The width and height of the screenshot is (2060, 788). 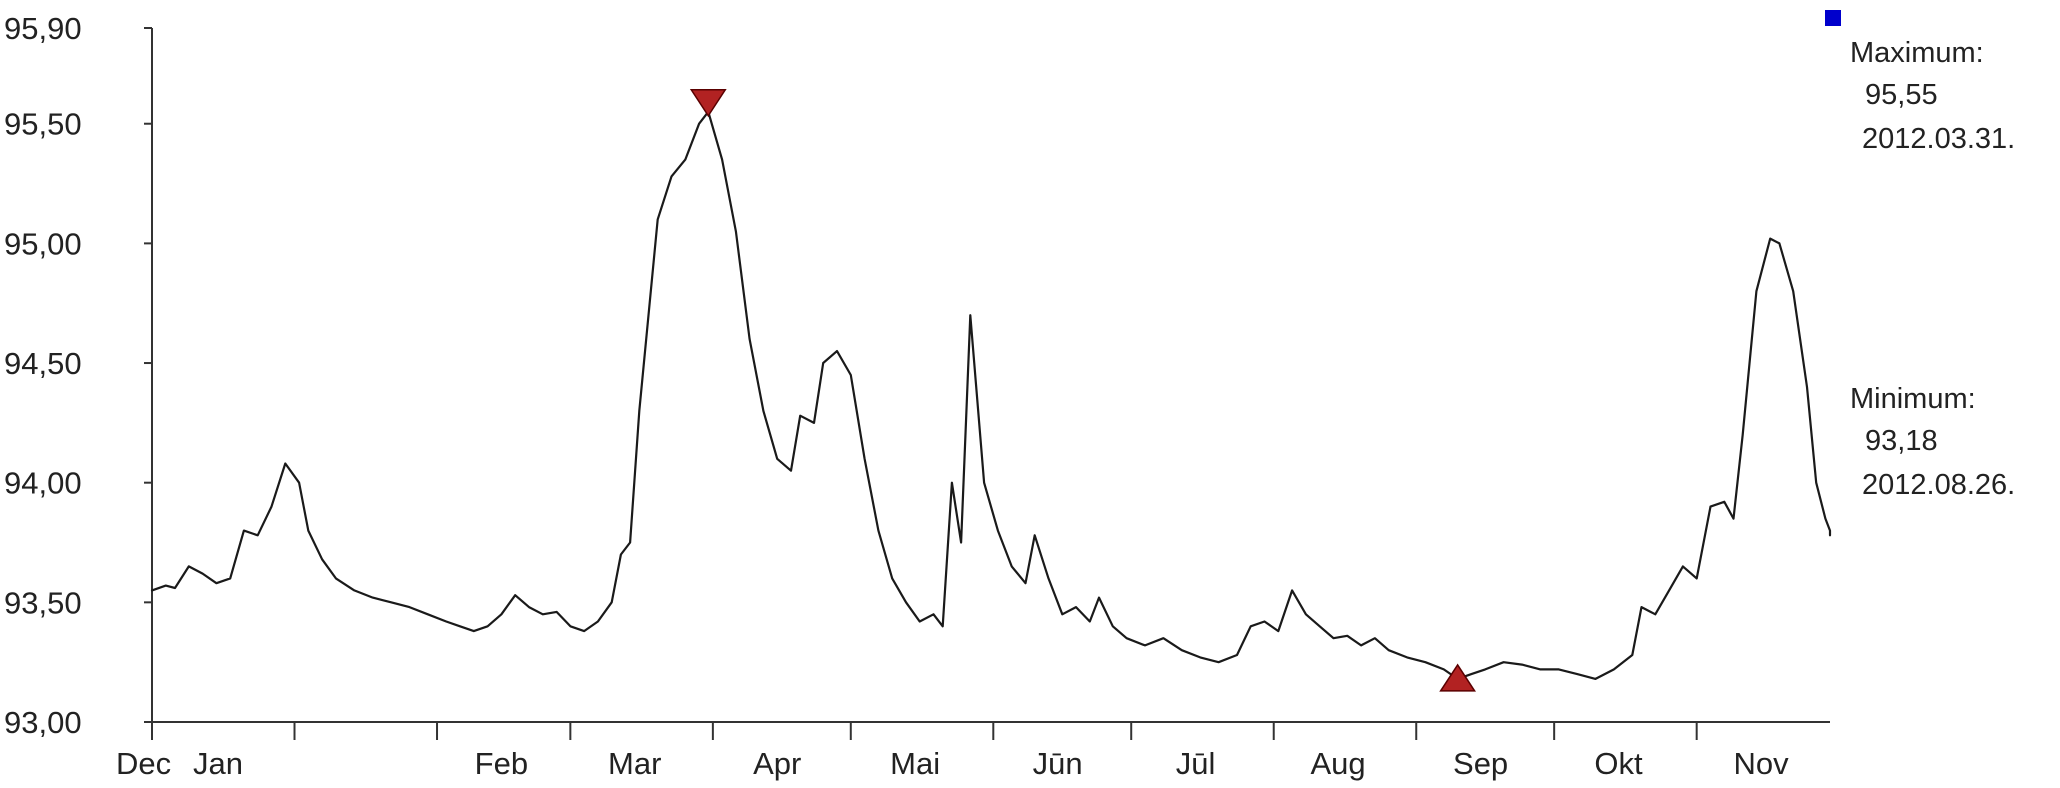 What do you see at coordinates (1618, 763) in the screenshot?
I see `x-tick-label: Okt` at bounding box center [1618, 763].